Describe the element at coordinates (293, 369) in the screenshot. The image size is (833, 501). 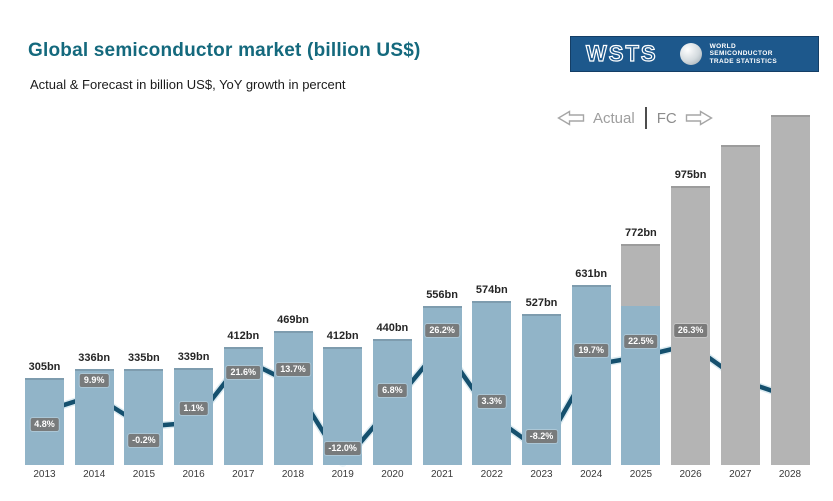
I see `growth-label-2018: 13.7%` at that location.